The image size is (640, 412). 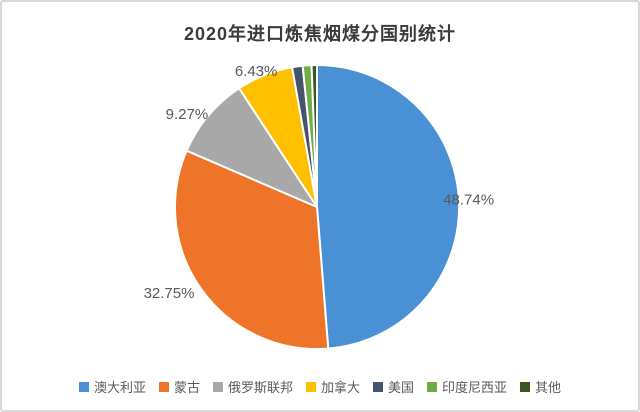 I want to click on legend-label: 澳大利亚, so click(x=119, y=387).